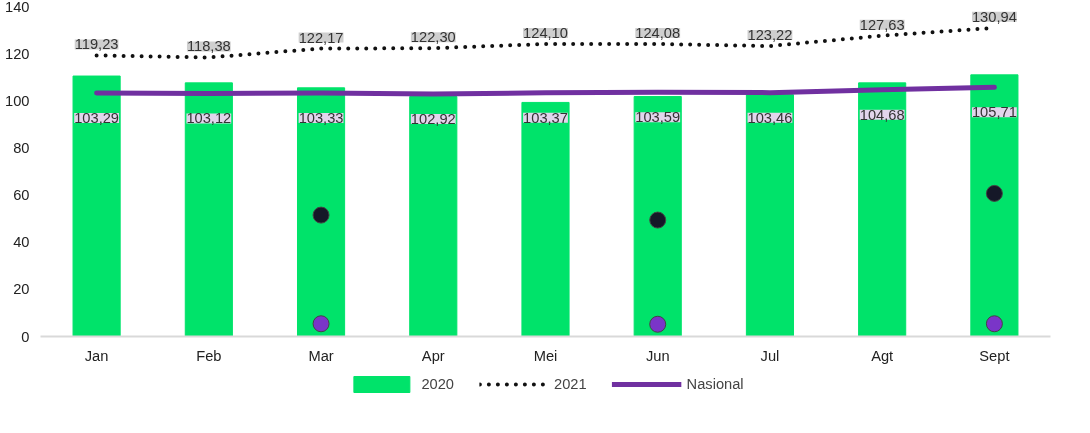  What do you see at coordinates (17, 100) in the screenshot?
I see `y-tick-label: 100` at bounding box center [17, 100].